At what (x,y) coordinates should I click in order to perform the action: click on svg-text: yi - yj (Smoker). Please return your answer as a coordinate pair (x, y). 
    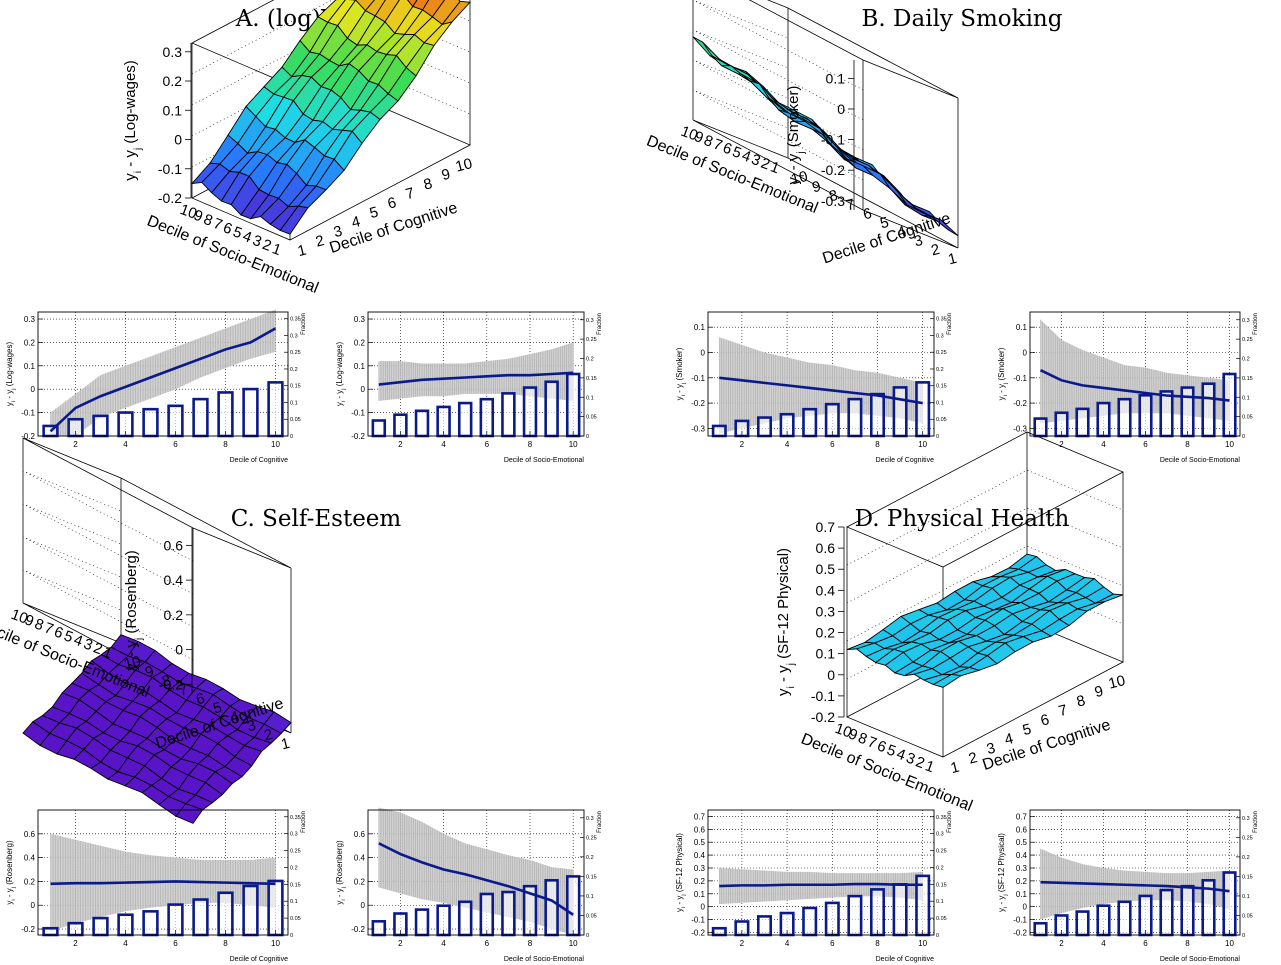
    Looking at the image, I should click on (1003, 373).